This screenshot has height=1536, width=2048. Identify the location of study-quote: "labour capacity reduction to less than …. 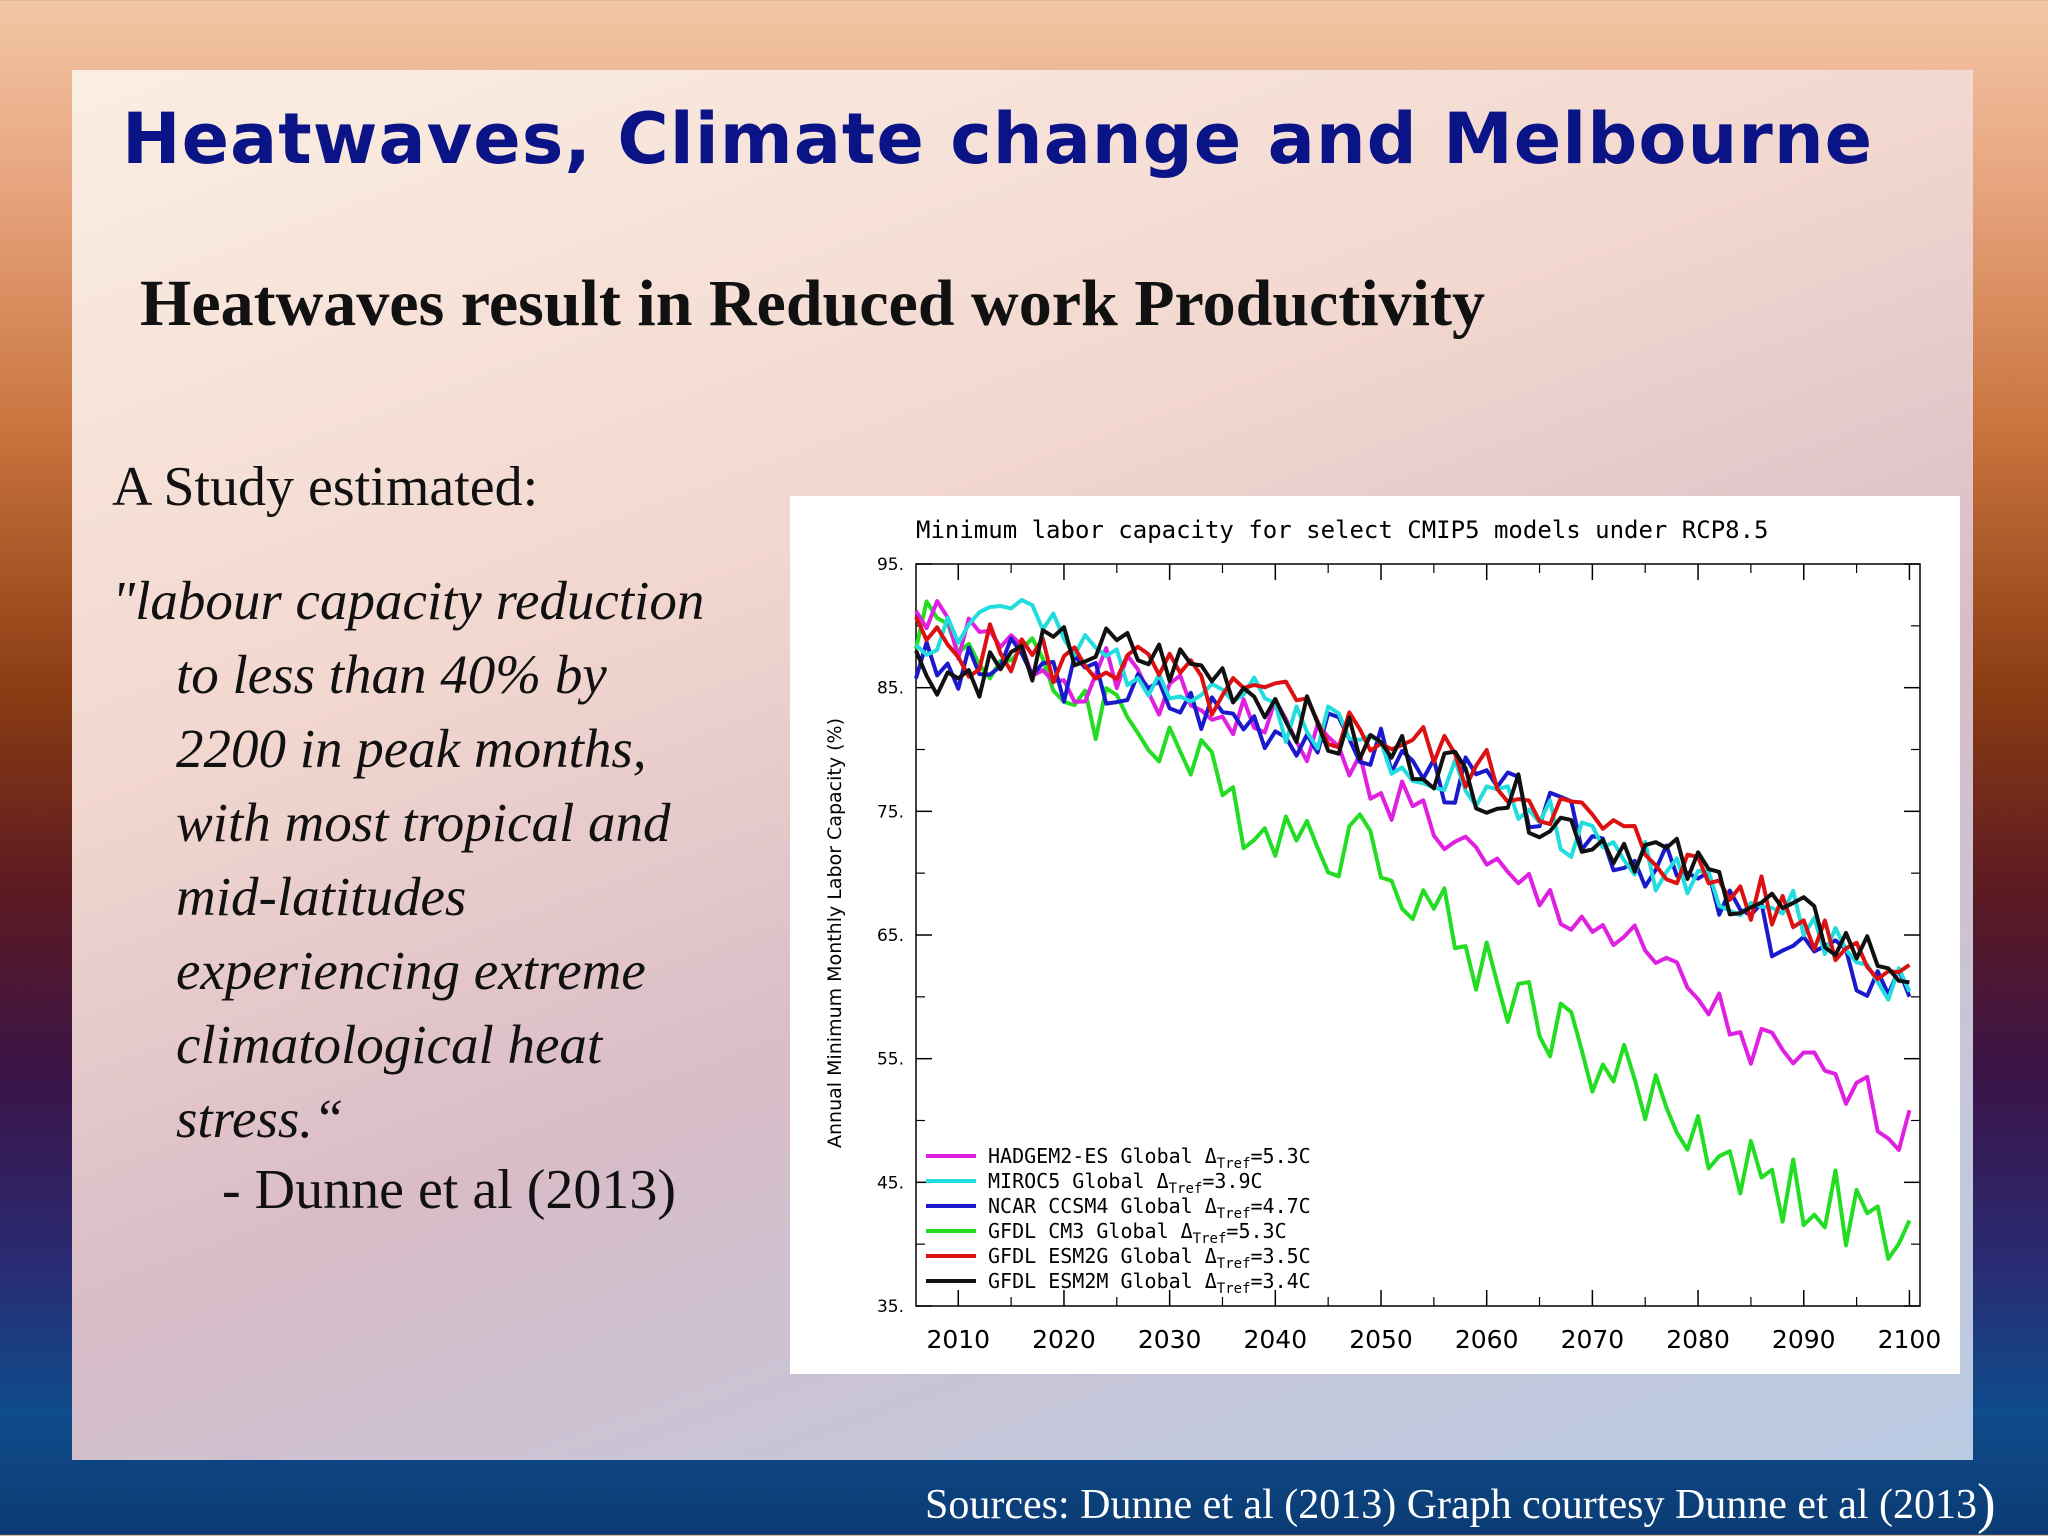
(457, 860).